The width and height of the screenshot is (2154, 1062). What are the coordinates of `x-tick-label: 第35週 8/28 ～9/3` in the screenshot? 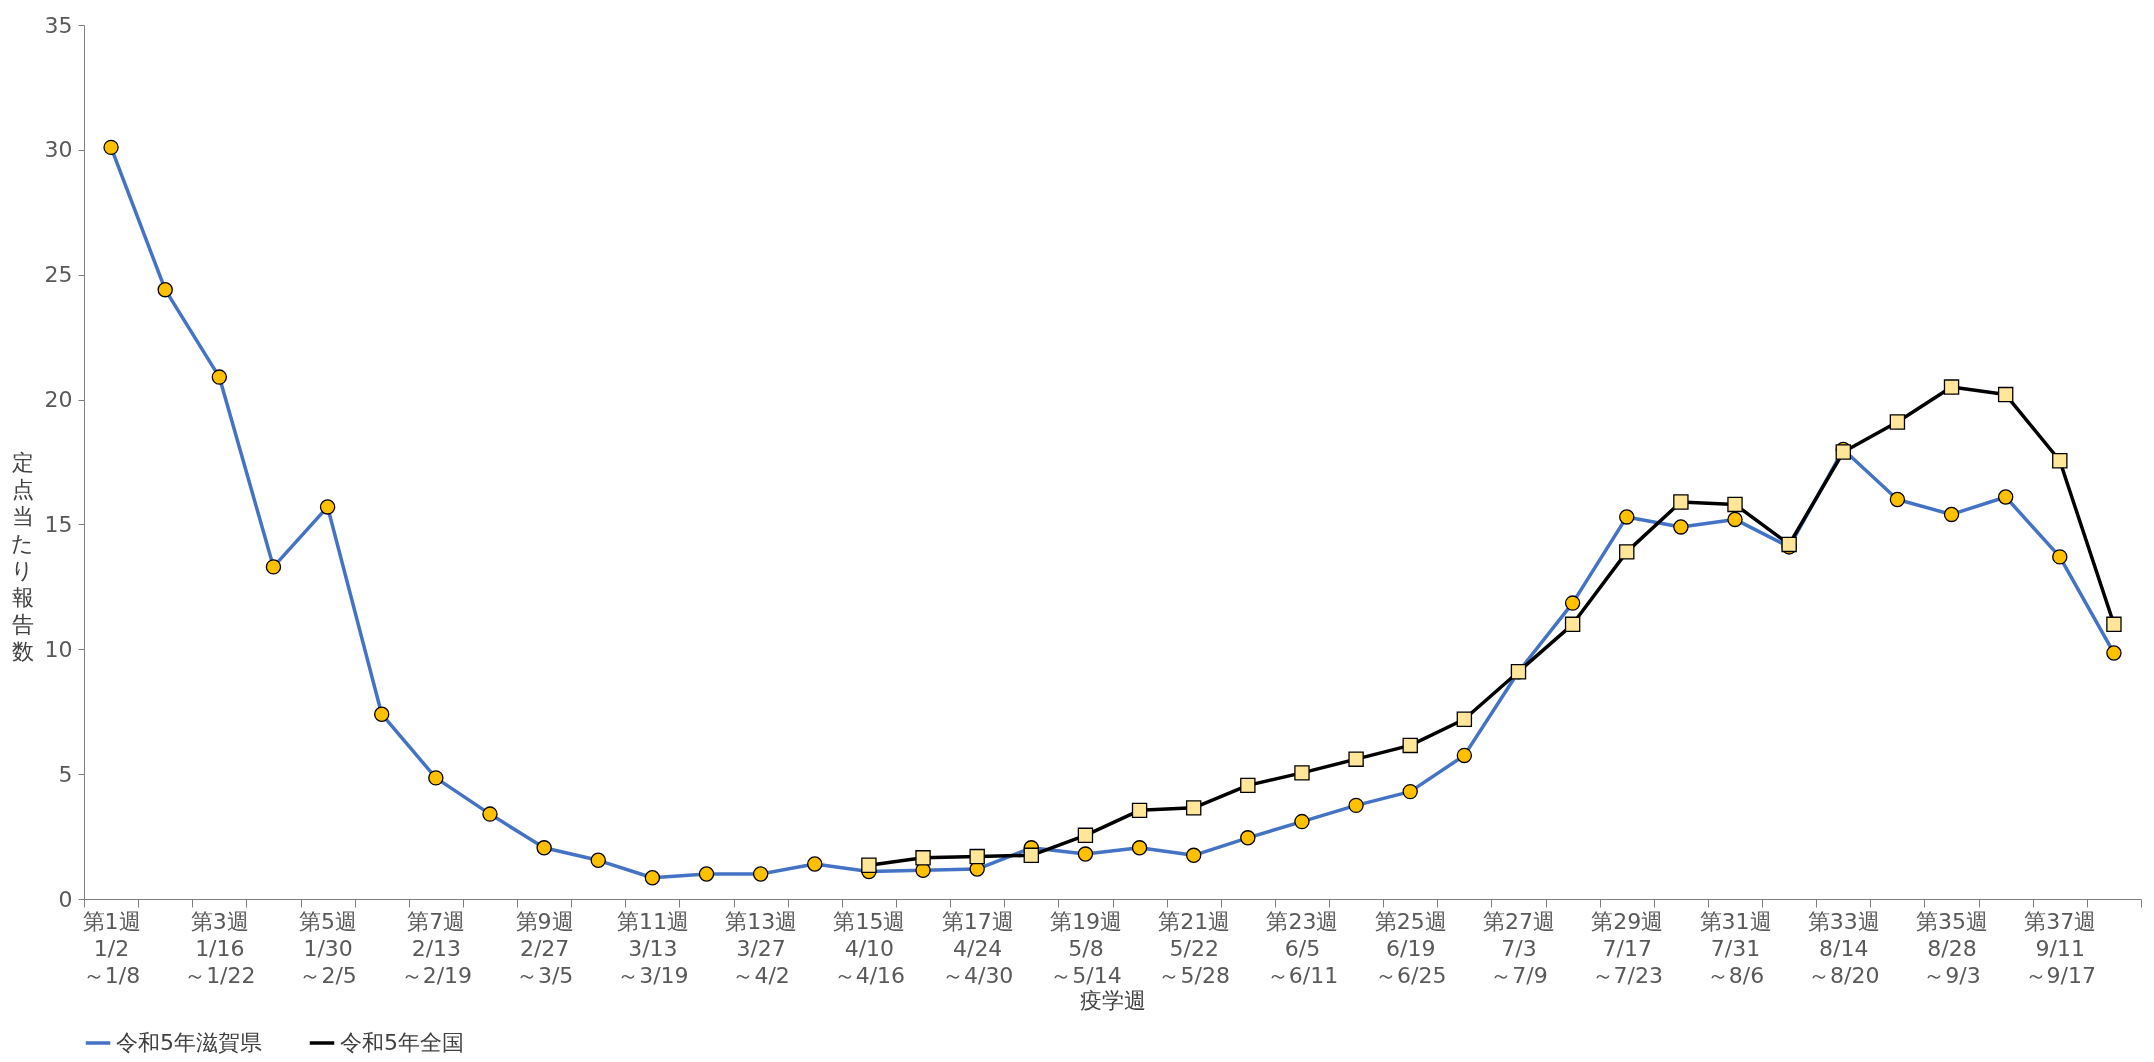 It's located at (1952, 948).